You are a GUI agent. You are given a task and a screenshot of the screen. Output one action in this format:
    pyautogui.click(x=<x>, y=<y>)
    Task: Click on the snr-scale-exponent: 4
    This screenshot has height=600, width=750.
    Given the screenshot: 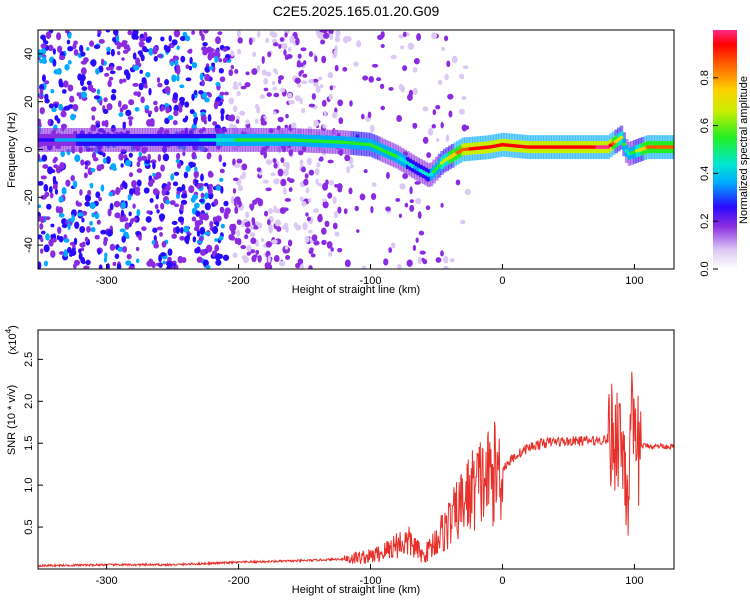 What is the action you would take?
    pyautogui.click(x=8, y=330)
    